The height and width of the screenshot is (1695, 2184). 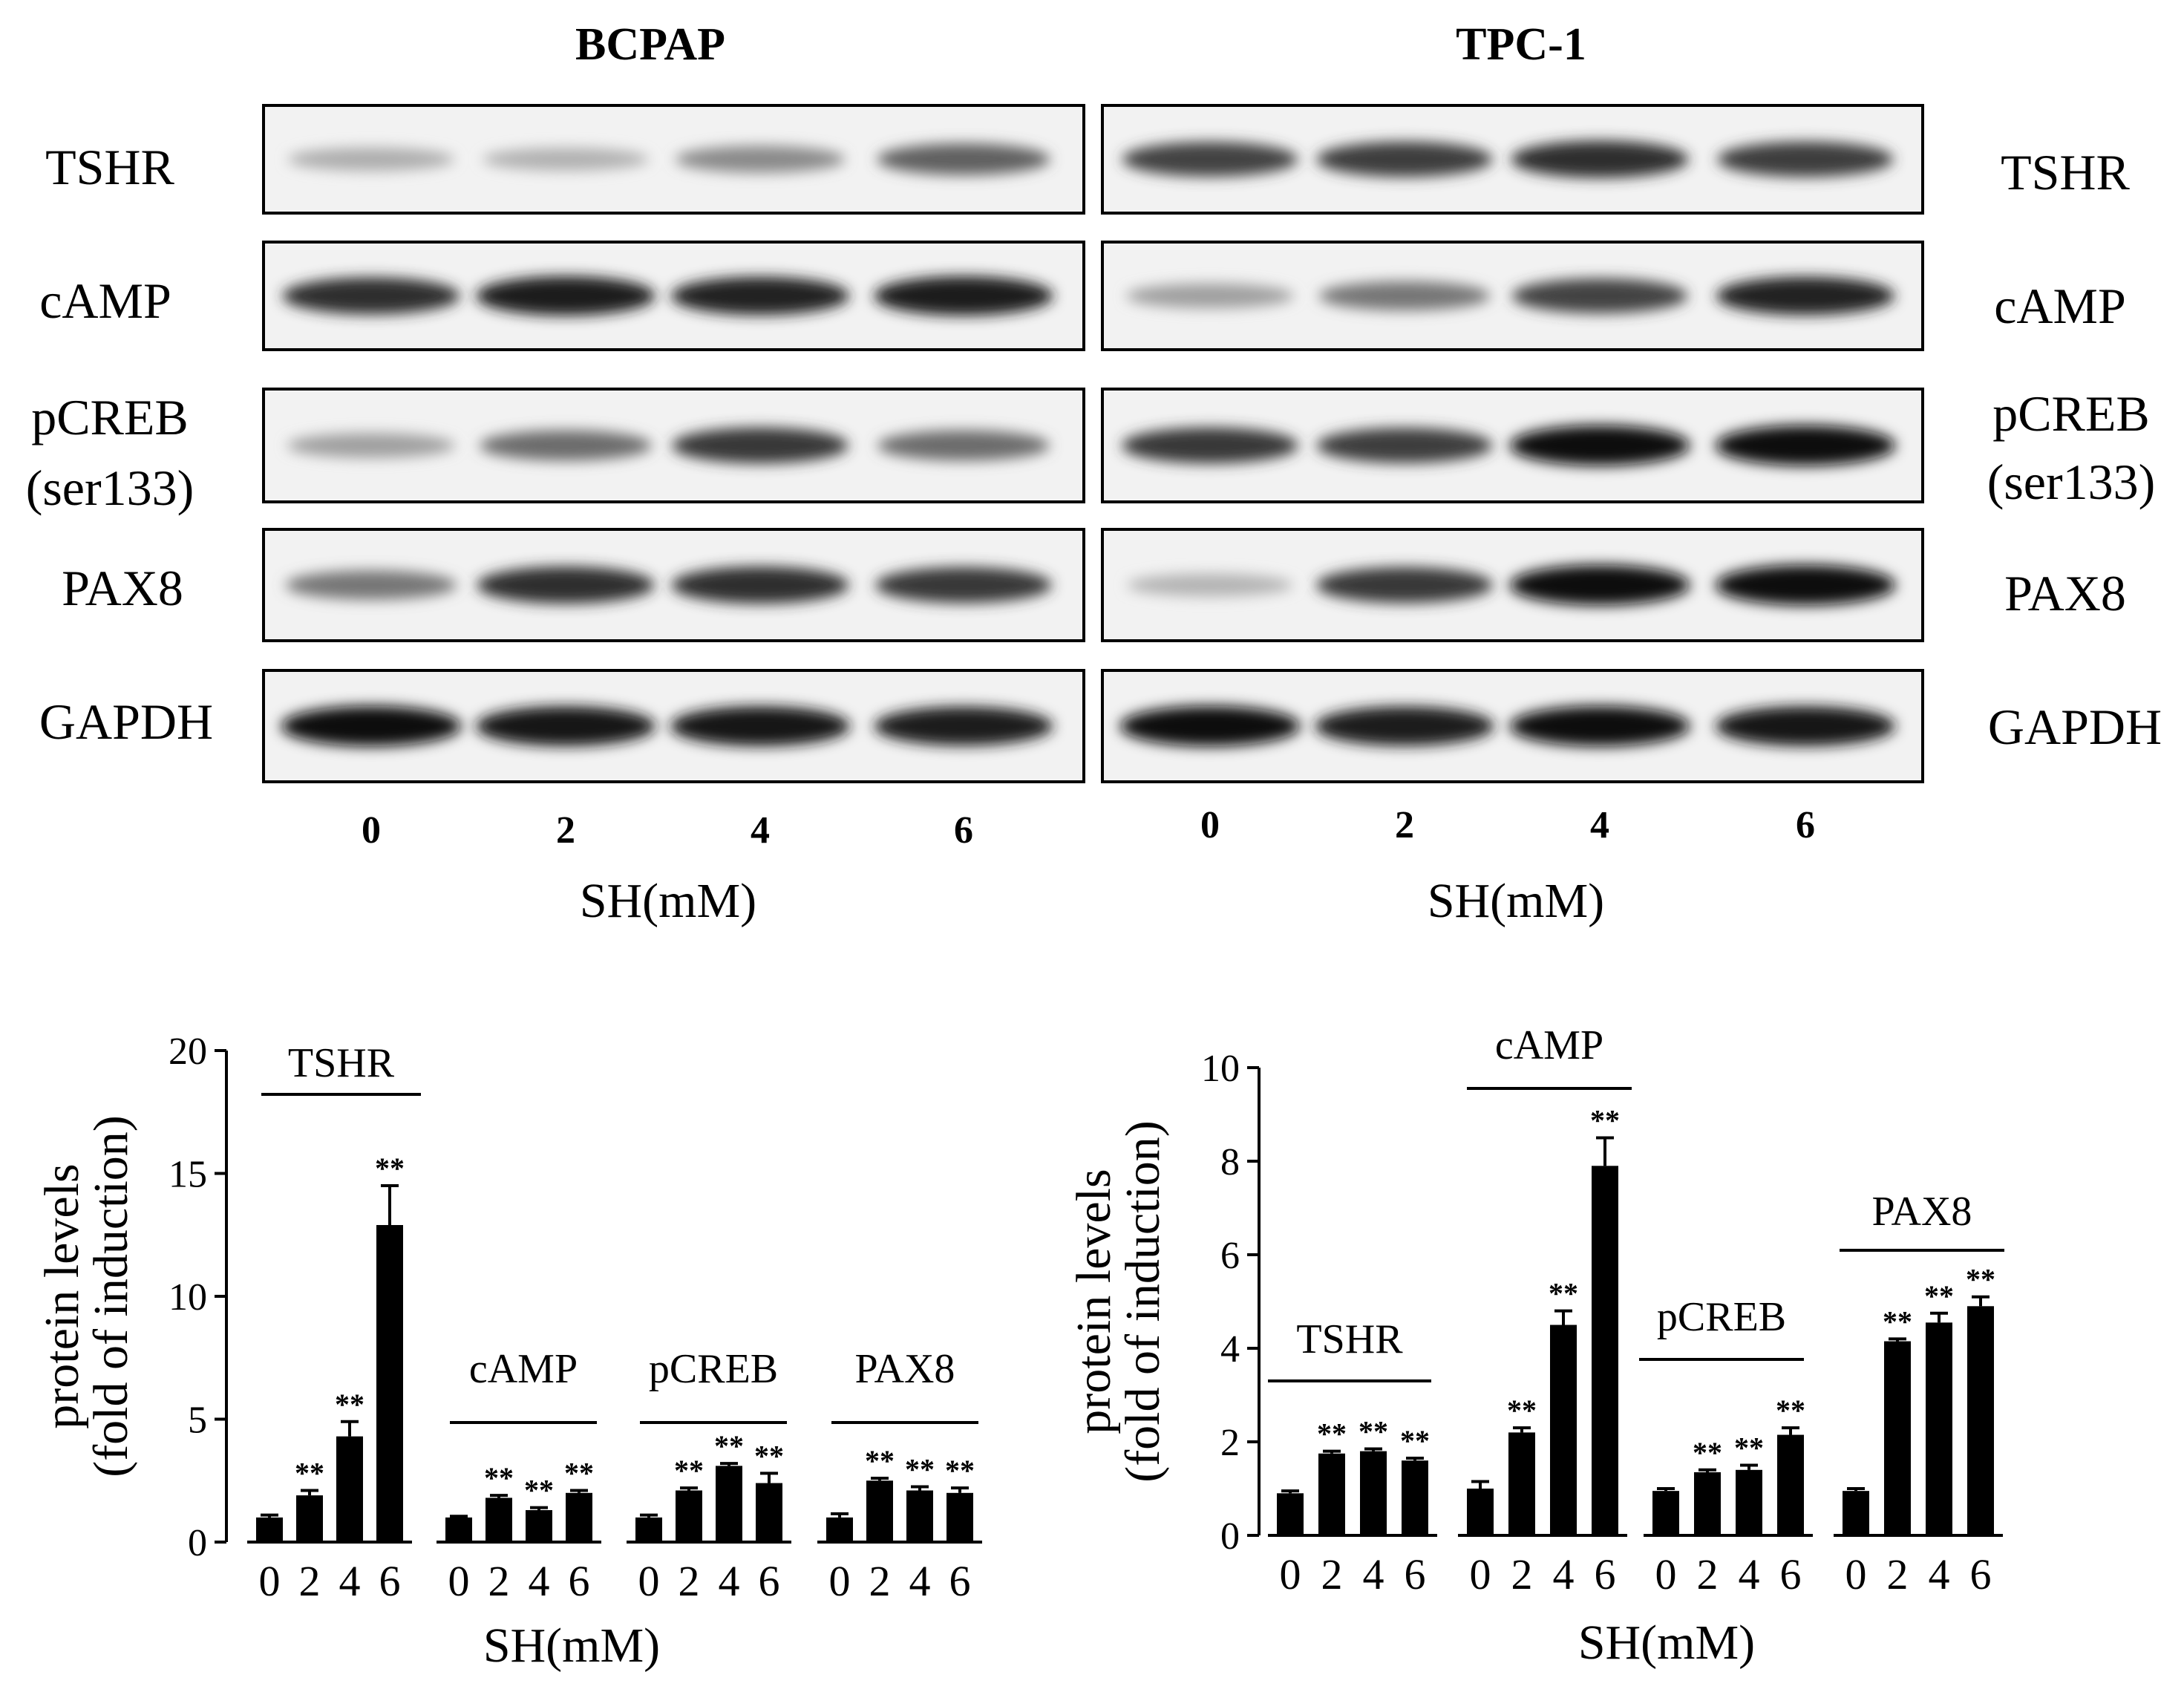 What do you see at coordinates (1349, 1339) in the screenshot?
I see `group-label-tshr: TSHR` at bounding box center [1349, 1339].